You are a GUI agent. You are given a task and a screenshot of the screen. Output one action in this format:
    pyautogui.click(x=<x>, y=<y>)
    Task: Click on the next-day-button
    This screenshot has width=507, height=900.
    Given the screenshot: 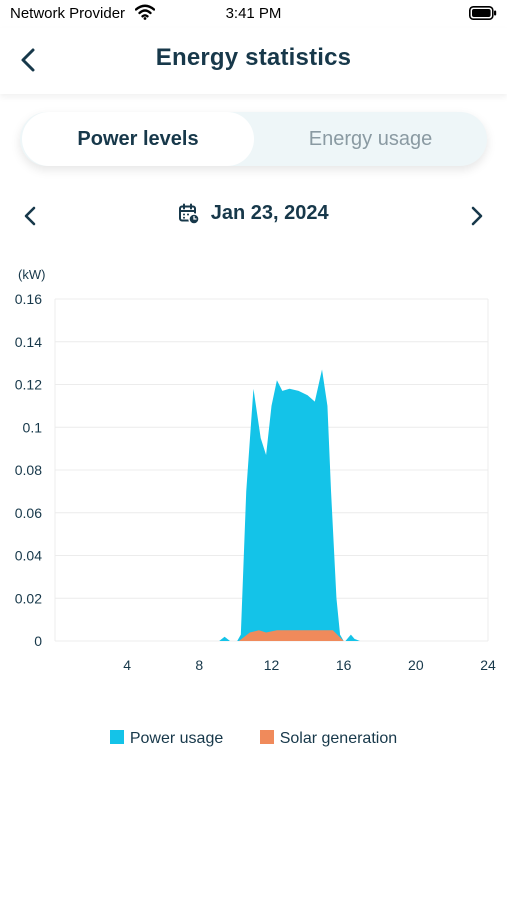 What is the action you would take?
    pyautogui.click(x=476, y=216)
    